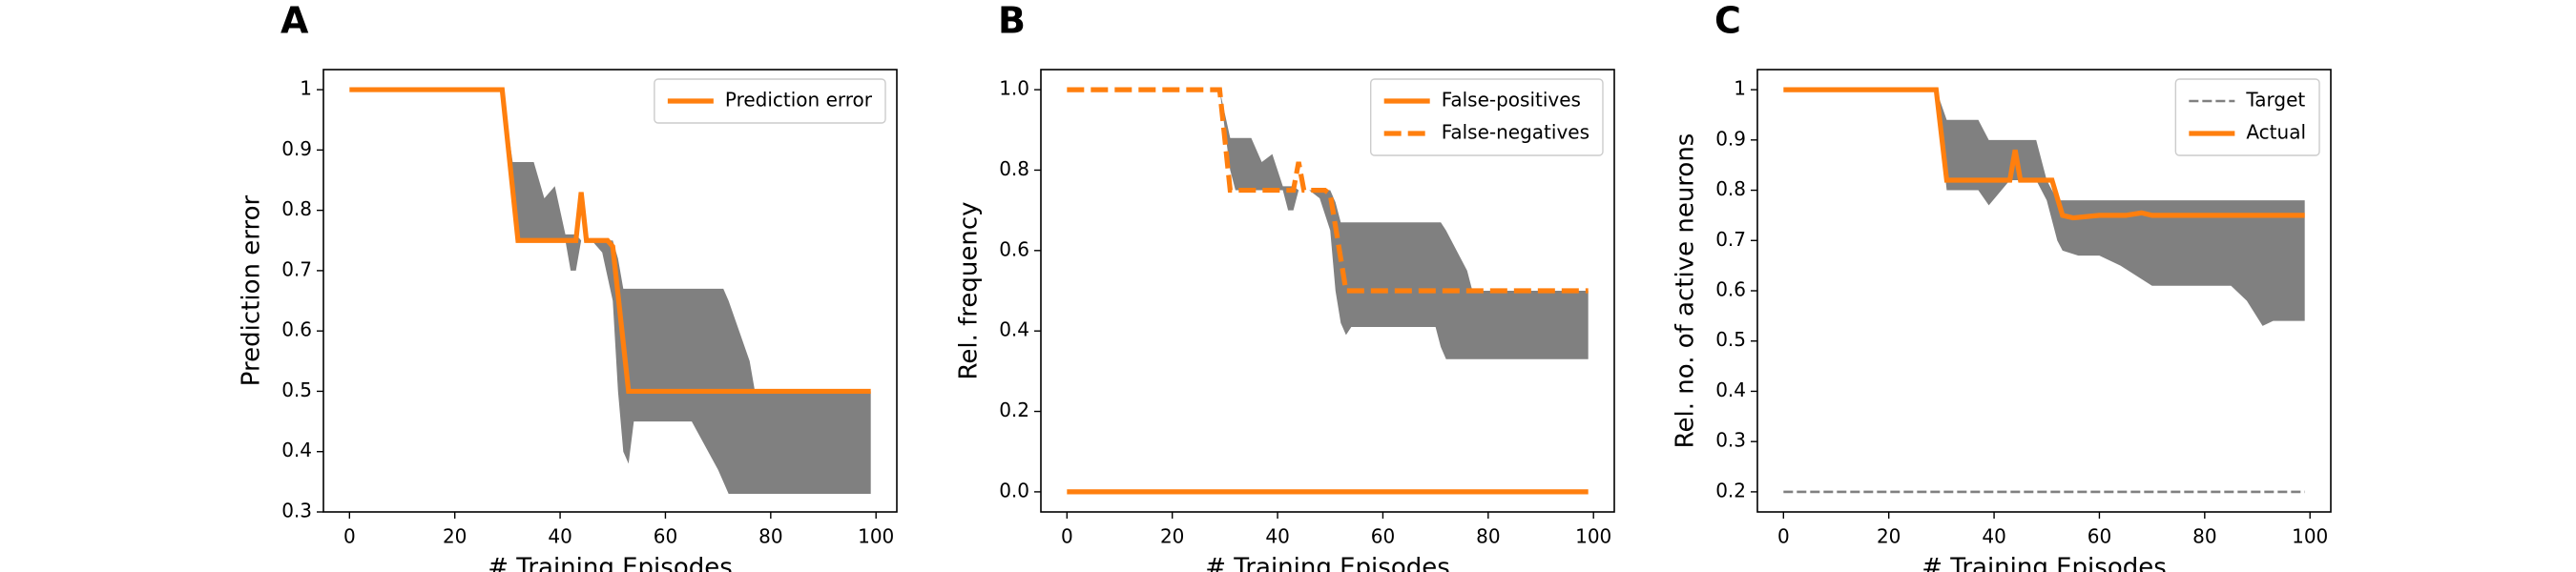 Image resolution: width=2576 pixels, height=572 pixels. Describe the element at coordinates (969, 290) in the screenshot. I see `y-axis-label: Rel. frequency` at that location.